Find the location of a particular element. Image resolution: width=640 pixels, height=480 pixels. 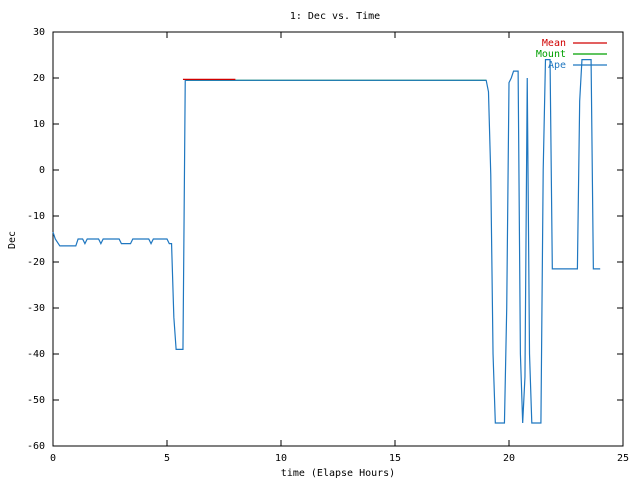

y-tick-label: -50 is located at coordinates (36, 400).